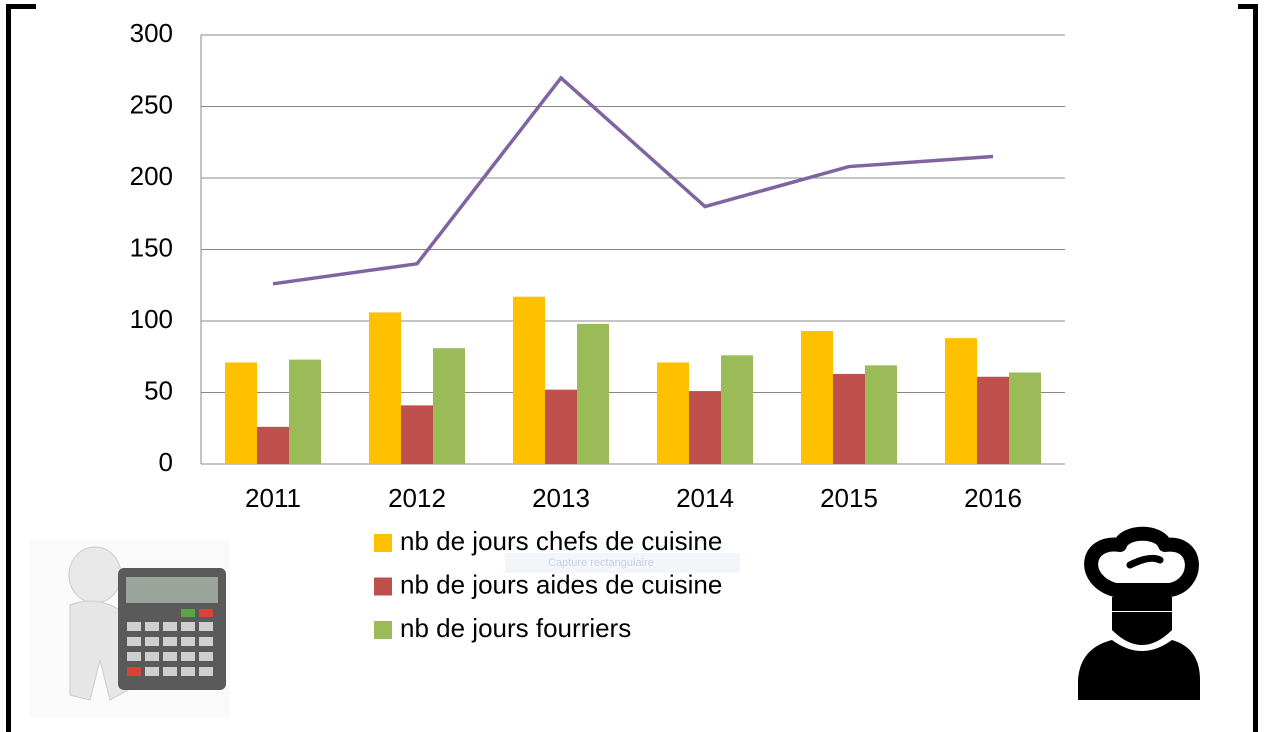  What do you see at coordinates (849, 498) in the screenshot?
I see `x-tick-label: 2015` at bounding box center [849, 498].